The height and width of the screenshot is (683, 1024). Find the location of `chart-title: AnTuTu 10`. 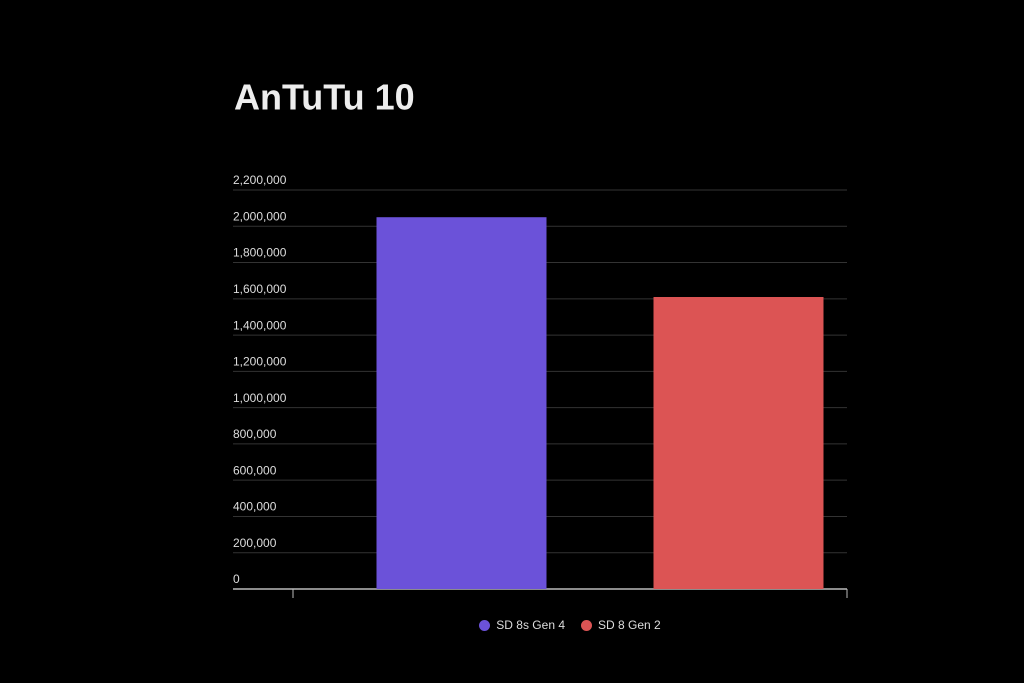

chart-title: AnTuTu 10 is located at coordinates (324, 97).